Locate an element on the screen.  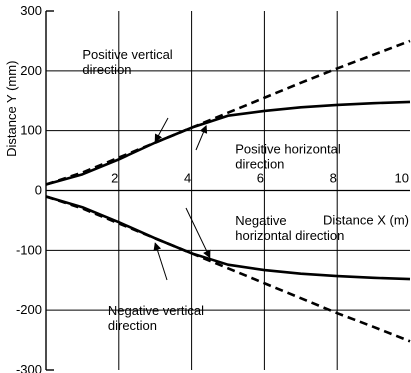
y-tick-label: 100 is located at coordinates (31, 130).